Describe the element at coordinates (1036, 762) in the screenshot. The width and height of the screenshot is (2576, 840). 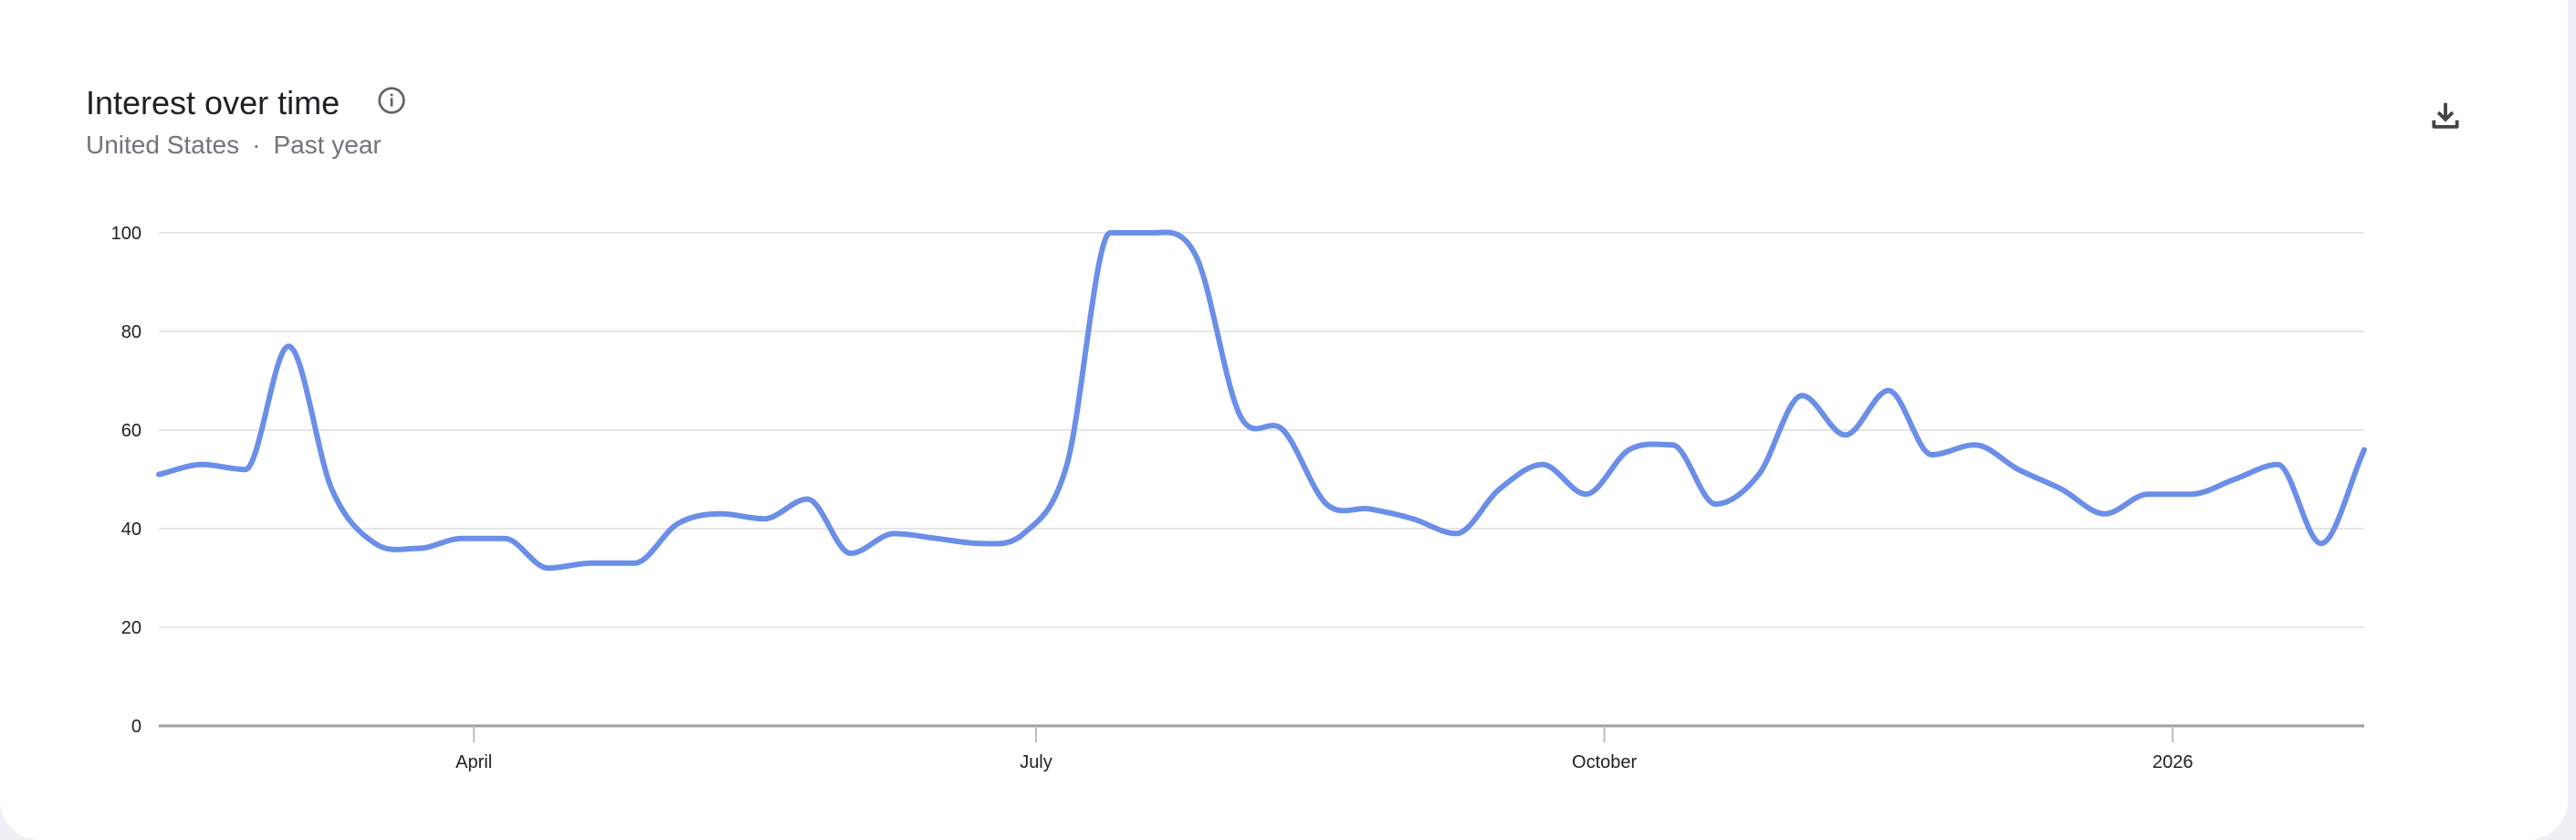
I see `x-tick-label: July` at that location.